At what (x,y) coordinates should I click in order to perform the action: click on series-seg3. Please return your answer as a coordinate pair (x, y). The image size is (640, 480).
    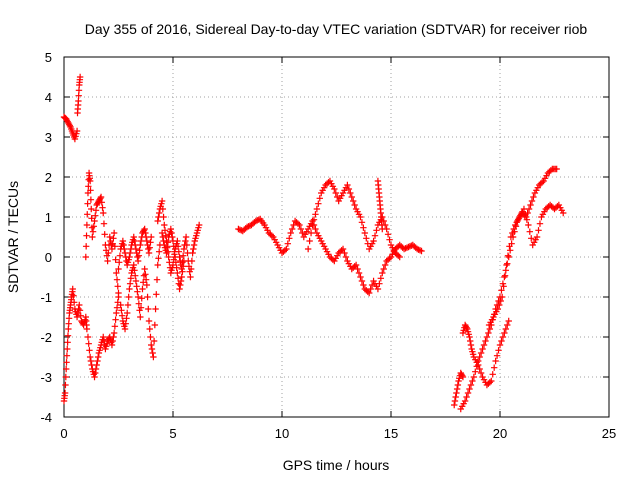
    Looking at the image, I should click on (75, 345).